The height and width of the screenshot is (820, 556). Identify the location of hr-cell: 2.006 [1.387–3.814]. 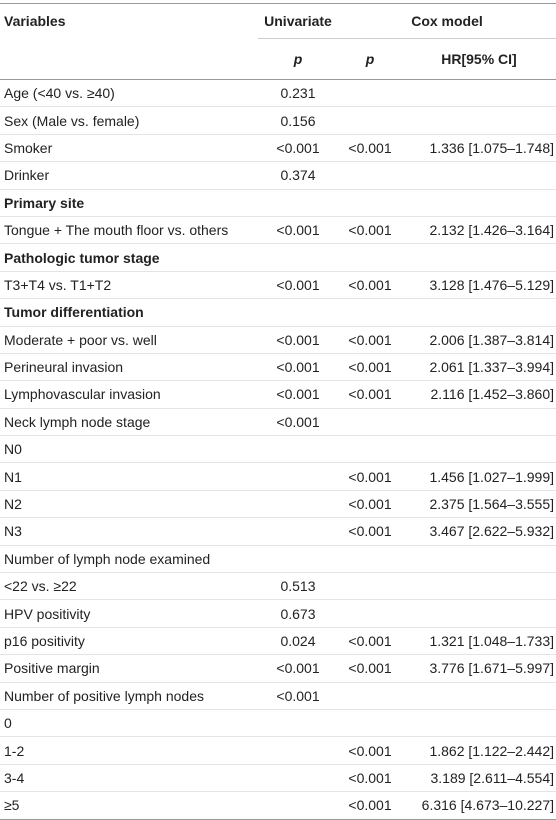
(479, 340).